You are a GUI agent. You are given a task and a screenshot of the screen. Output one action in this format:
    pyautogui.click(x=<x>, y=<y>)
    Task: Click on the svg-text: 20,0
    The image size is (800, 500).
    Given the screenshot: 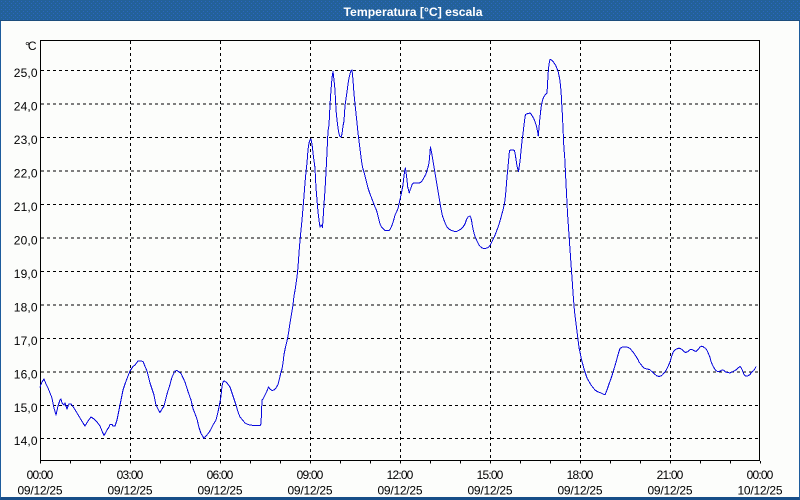 What is the action you would take?
    pyautogui.click(x=26, y=241)
    